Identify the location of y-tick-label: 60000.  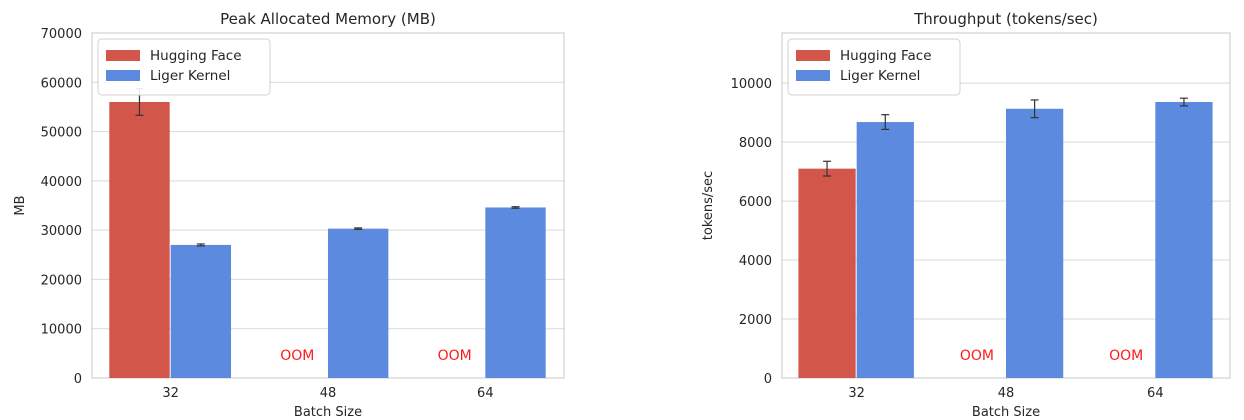
(61, 83).